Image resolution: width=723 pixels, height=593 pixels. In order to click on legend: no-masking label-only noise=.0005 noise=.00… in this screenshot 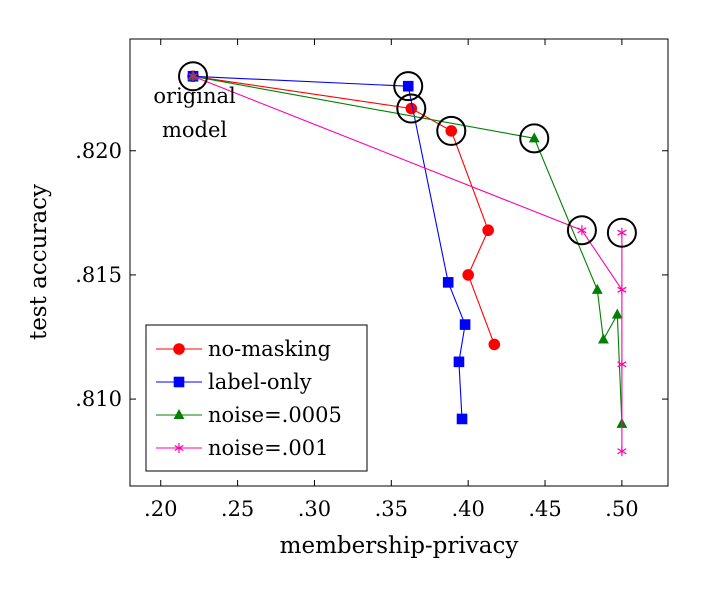, I will do `click(256, 398)`.